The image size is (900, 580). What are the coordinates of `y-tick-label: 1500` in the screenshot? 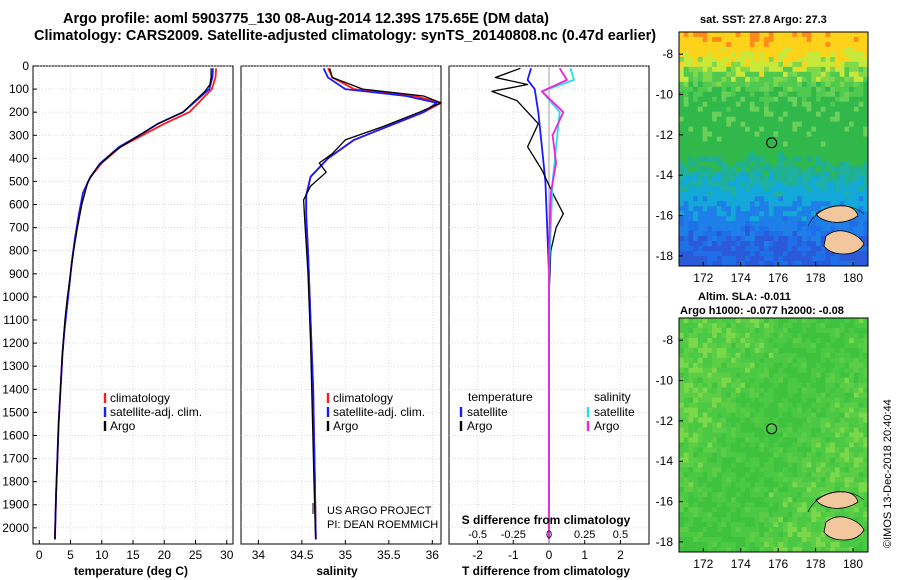 It's located at (15, 412).